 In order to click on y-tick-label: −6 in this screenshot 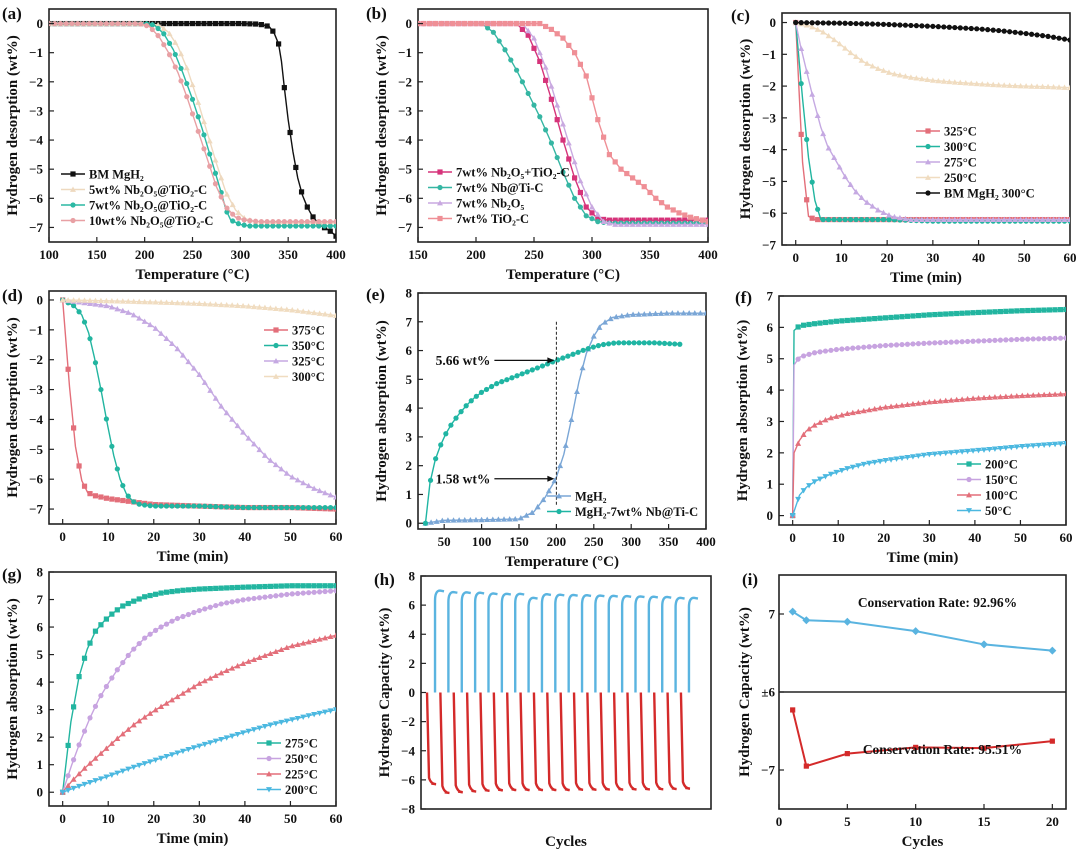, I will do `click(36, 198)`.